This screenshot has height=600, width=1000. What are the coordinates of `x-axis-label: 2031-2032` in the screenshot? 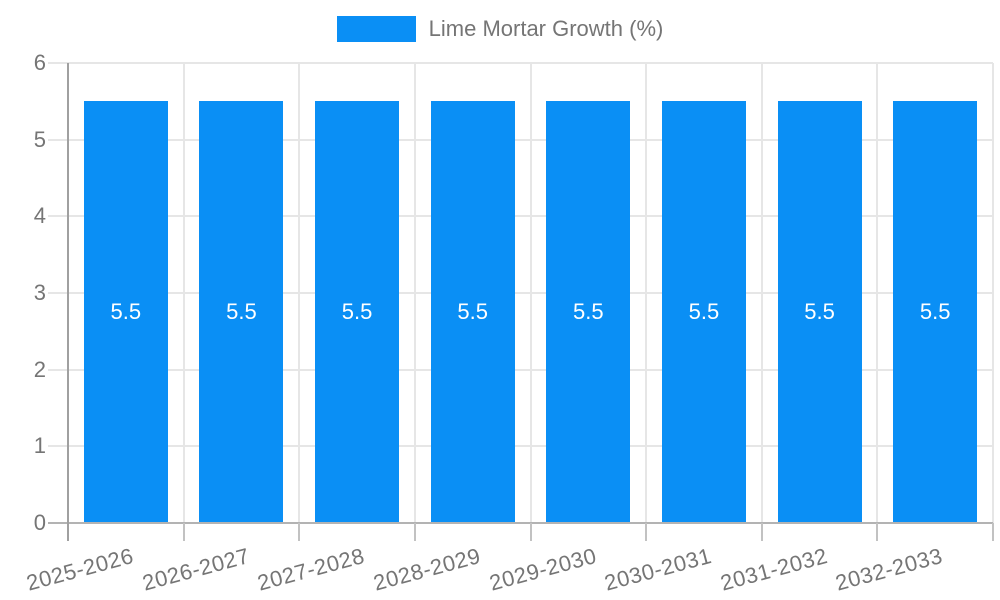 It's located at (774, 569).